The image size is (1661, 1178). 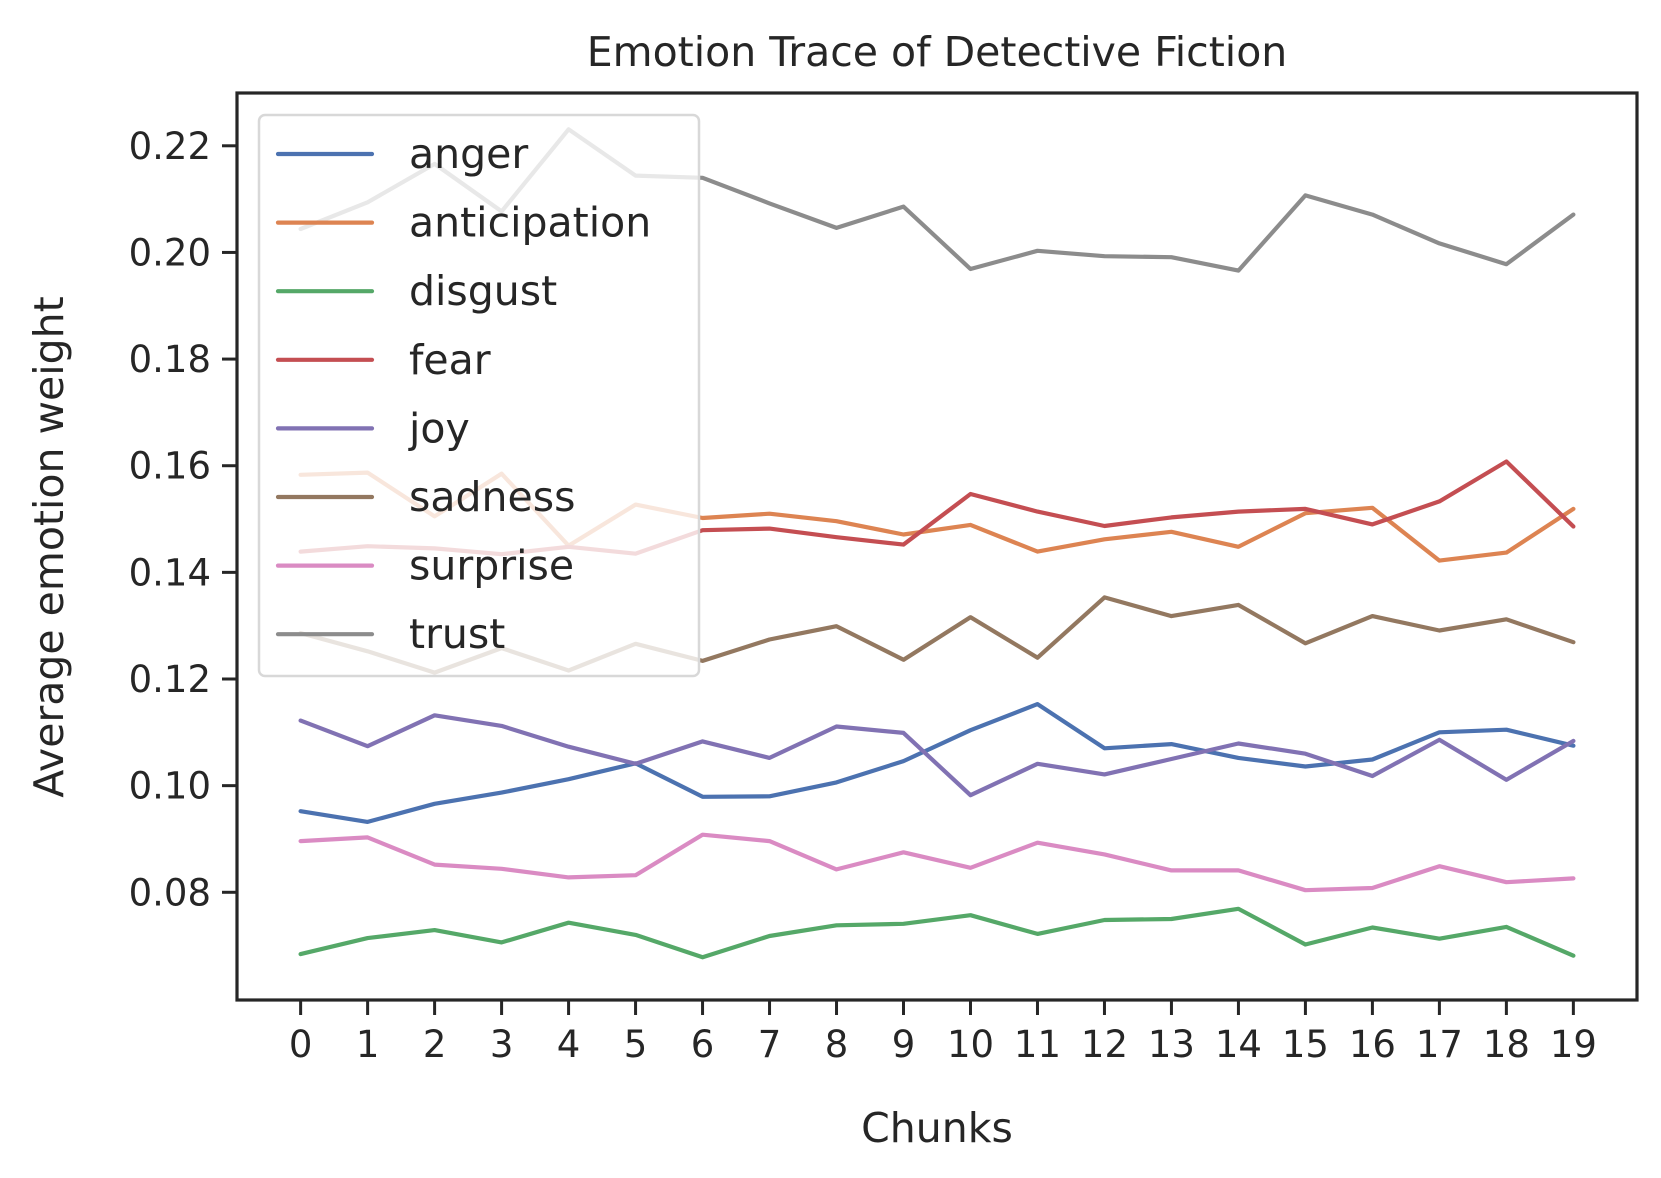 What do you see at coordinates (502, 1044) in the screenshot?
I see `x-tick-label: 3` at bounding box center [502, 1044].